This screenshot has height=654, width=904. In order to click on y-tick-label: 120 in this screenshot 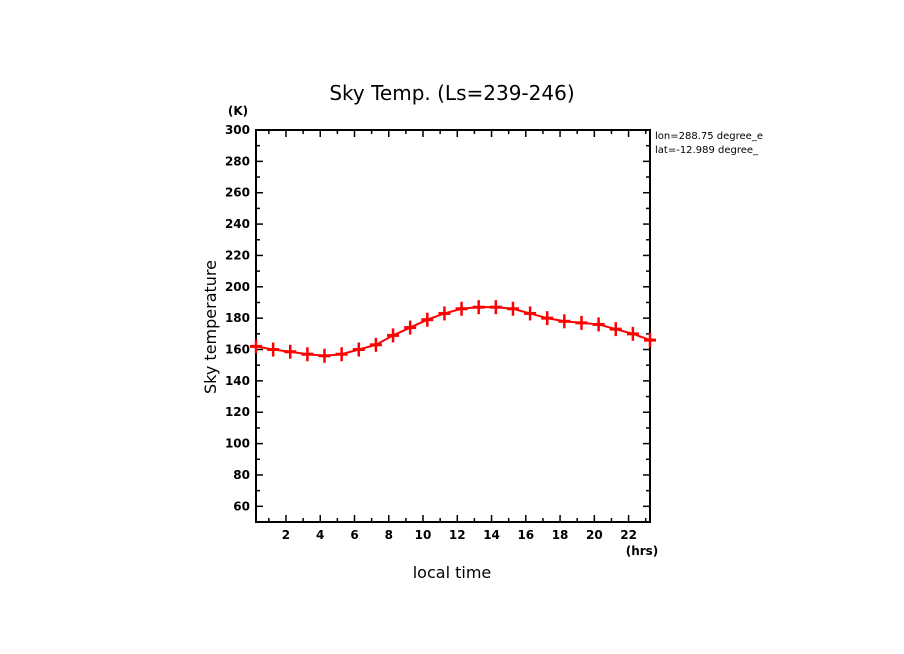, I will do `click(237, 412)`.